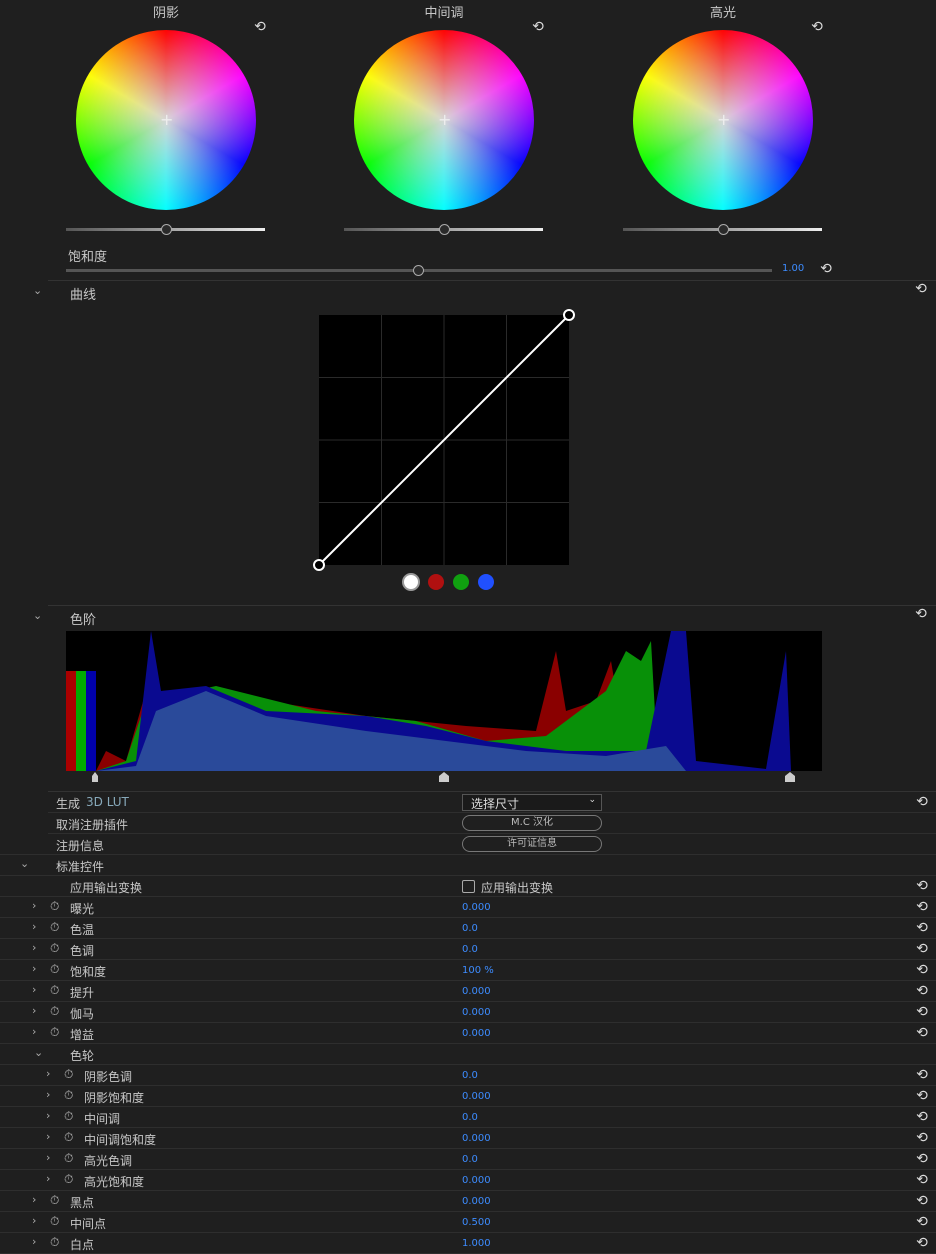  What do you see at coordinates (444, 777) in the screenshot?
I see `gamma-handle` at bounding box center [444, 777].